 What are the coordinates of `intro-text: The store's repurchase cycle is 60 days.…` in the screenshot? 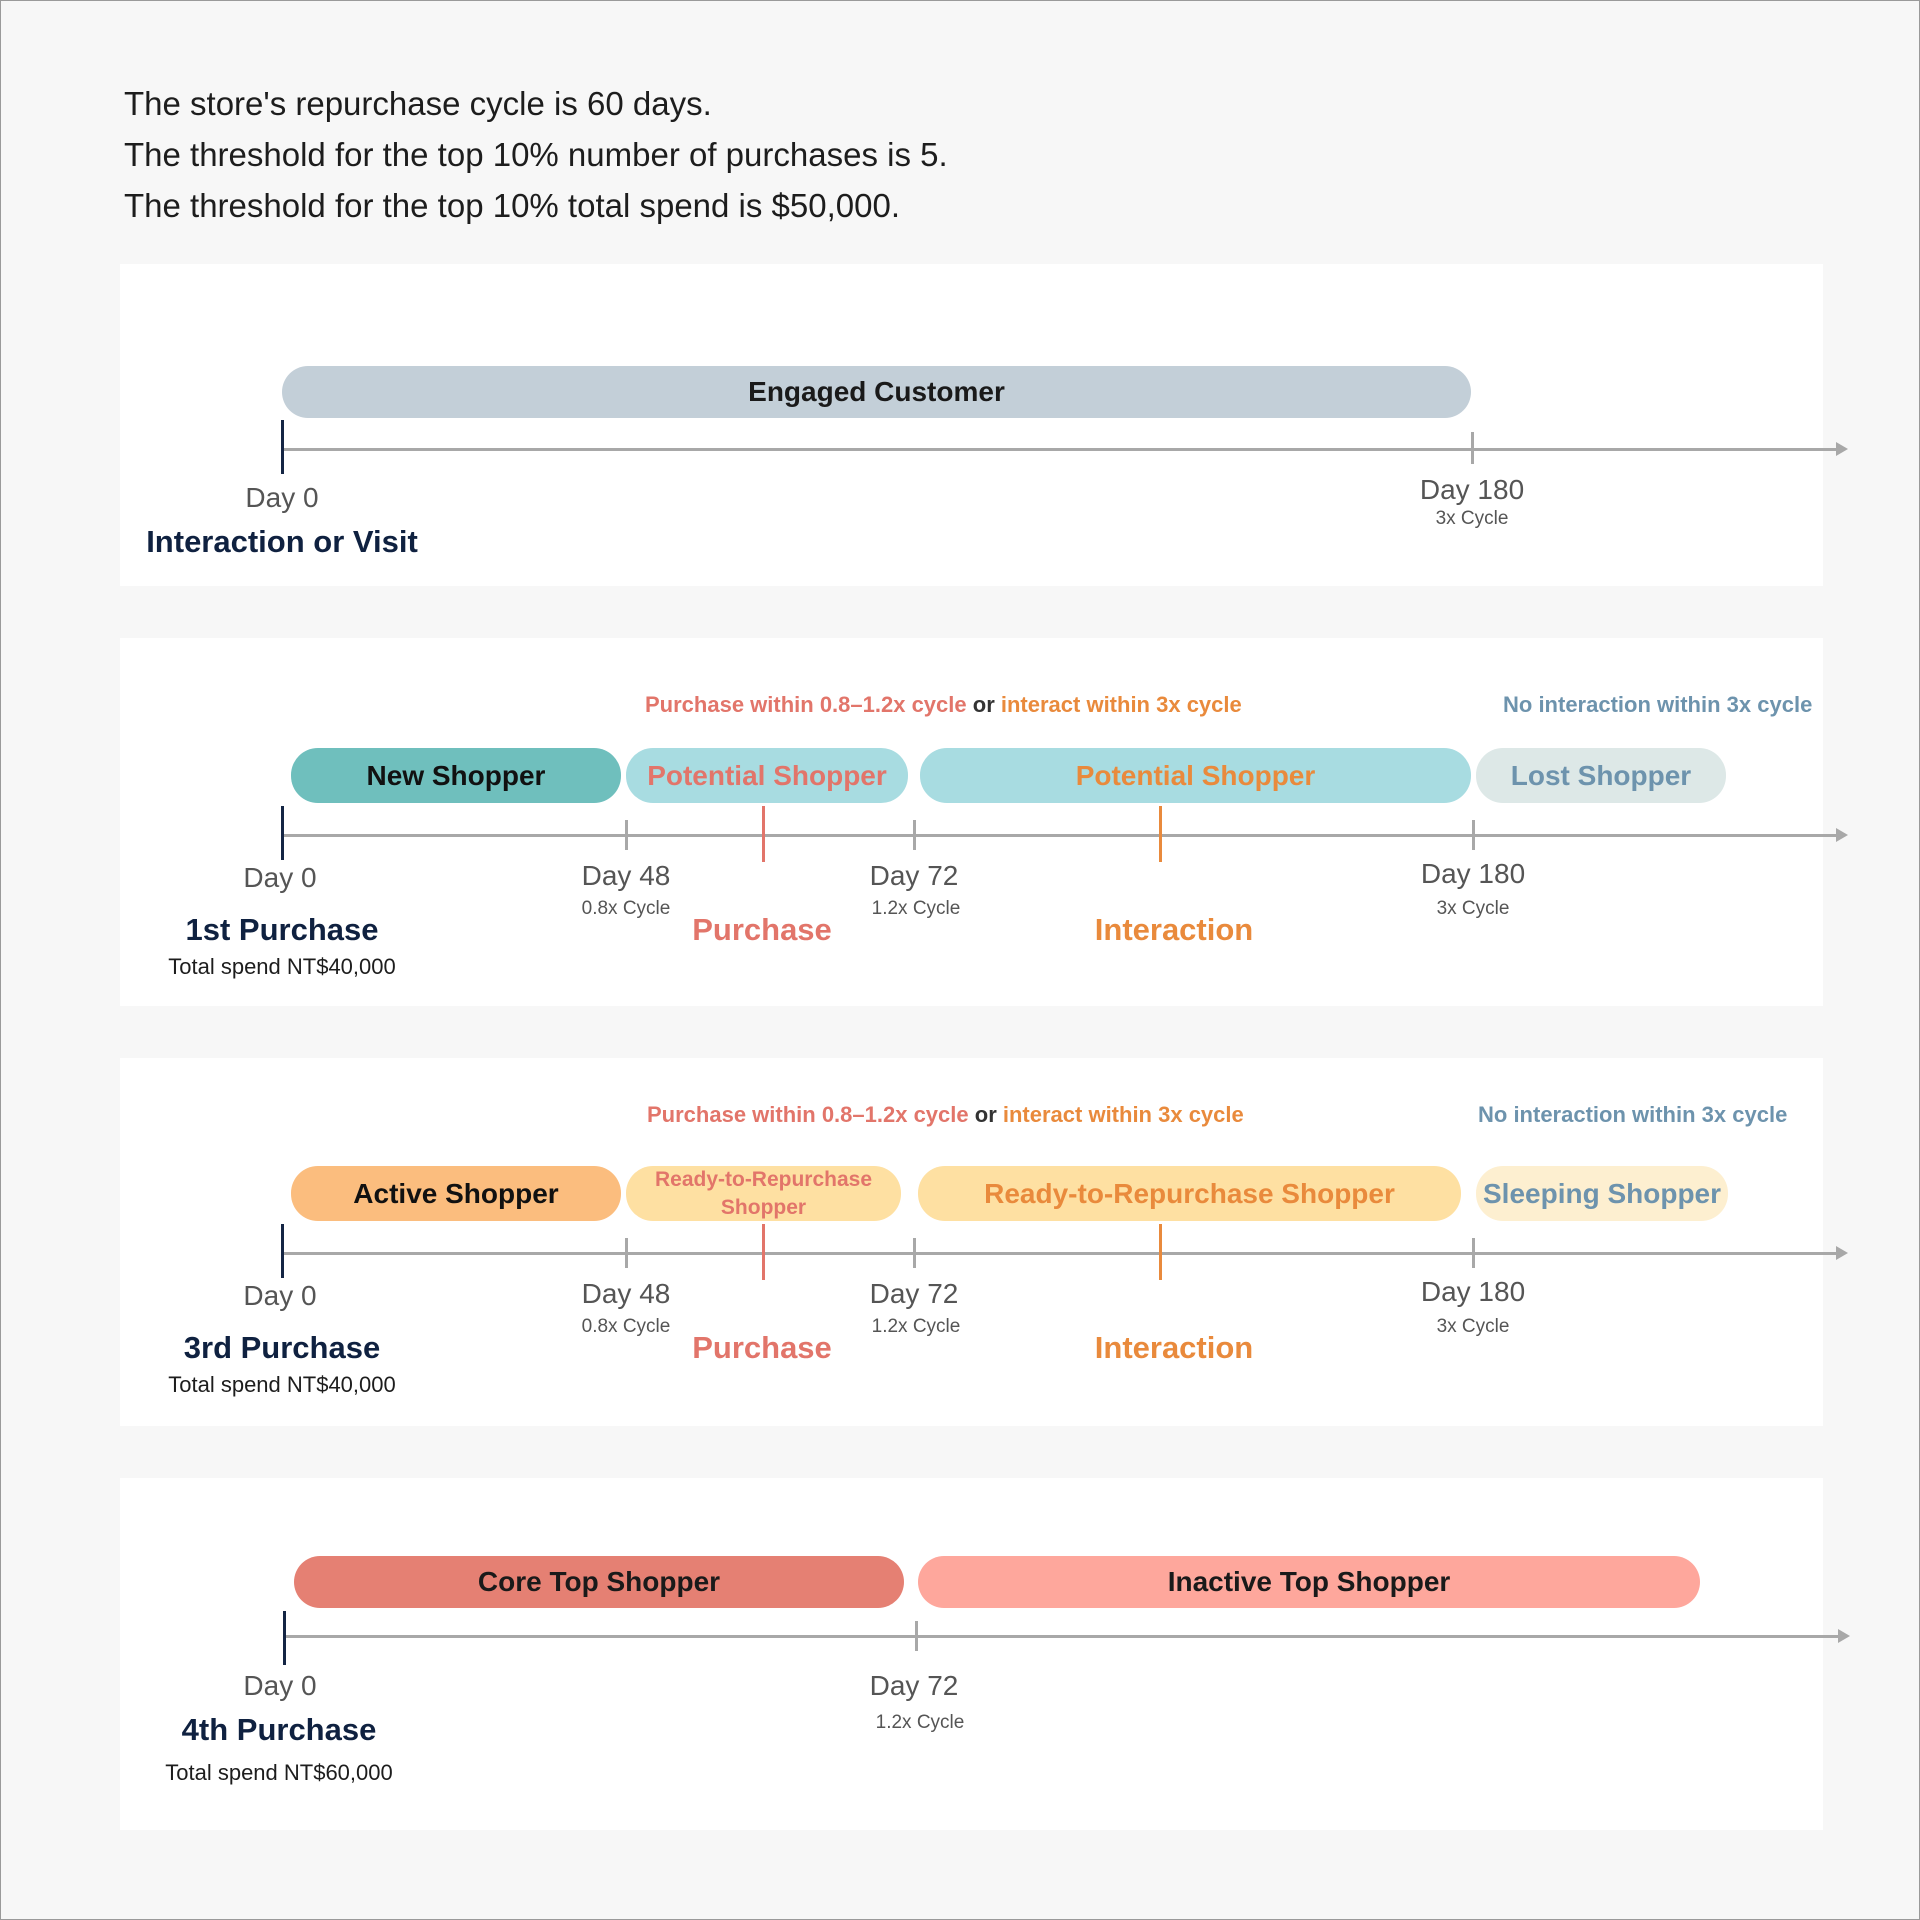 It's located at (536, 154).